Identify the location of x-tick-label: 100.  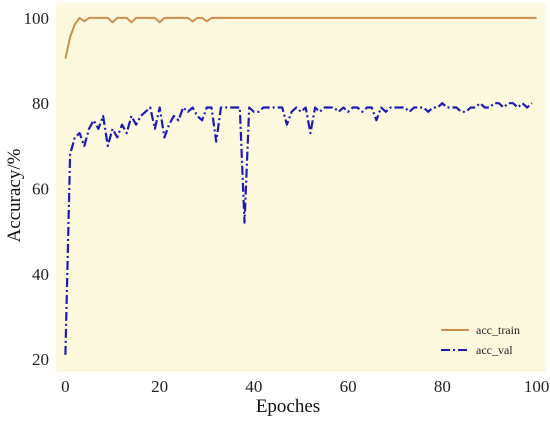
(537, 386).